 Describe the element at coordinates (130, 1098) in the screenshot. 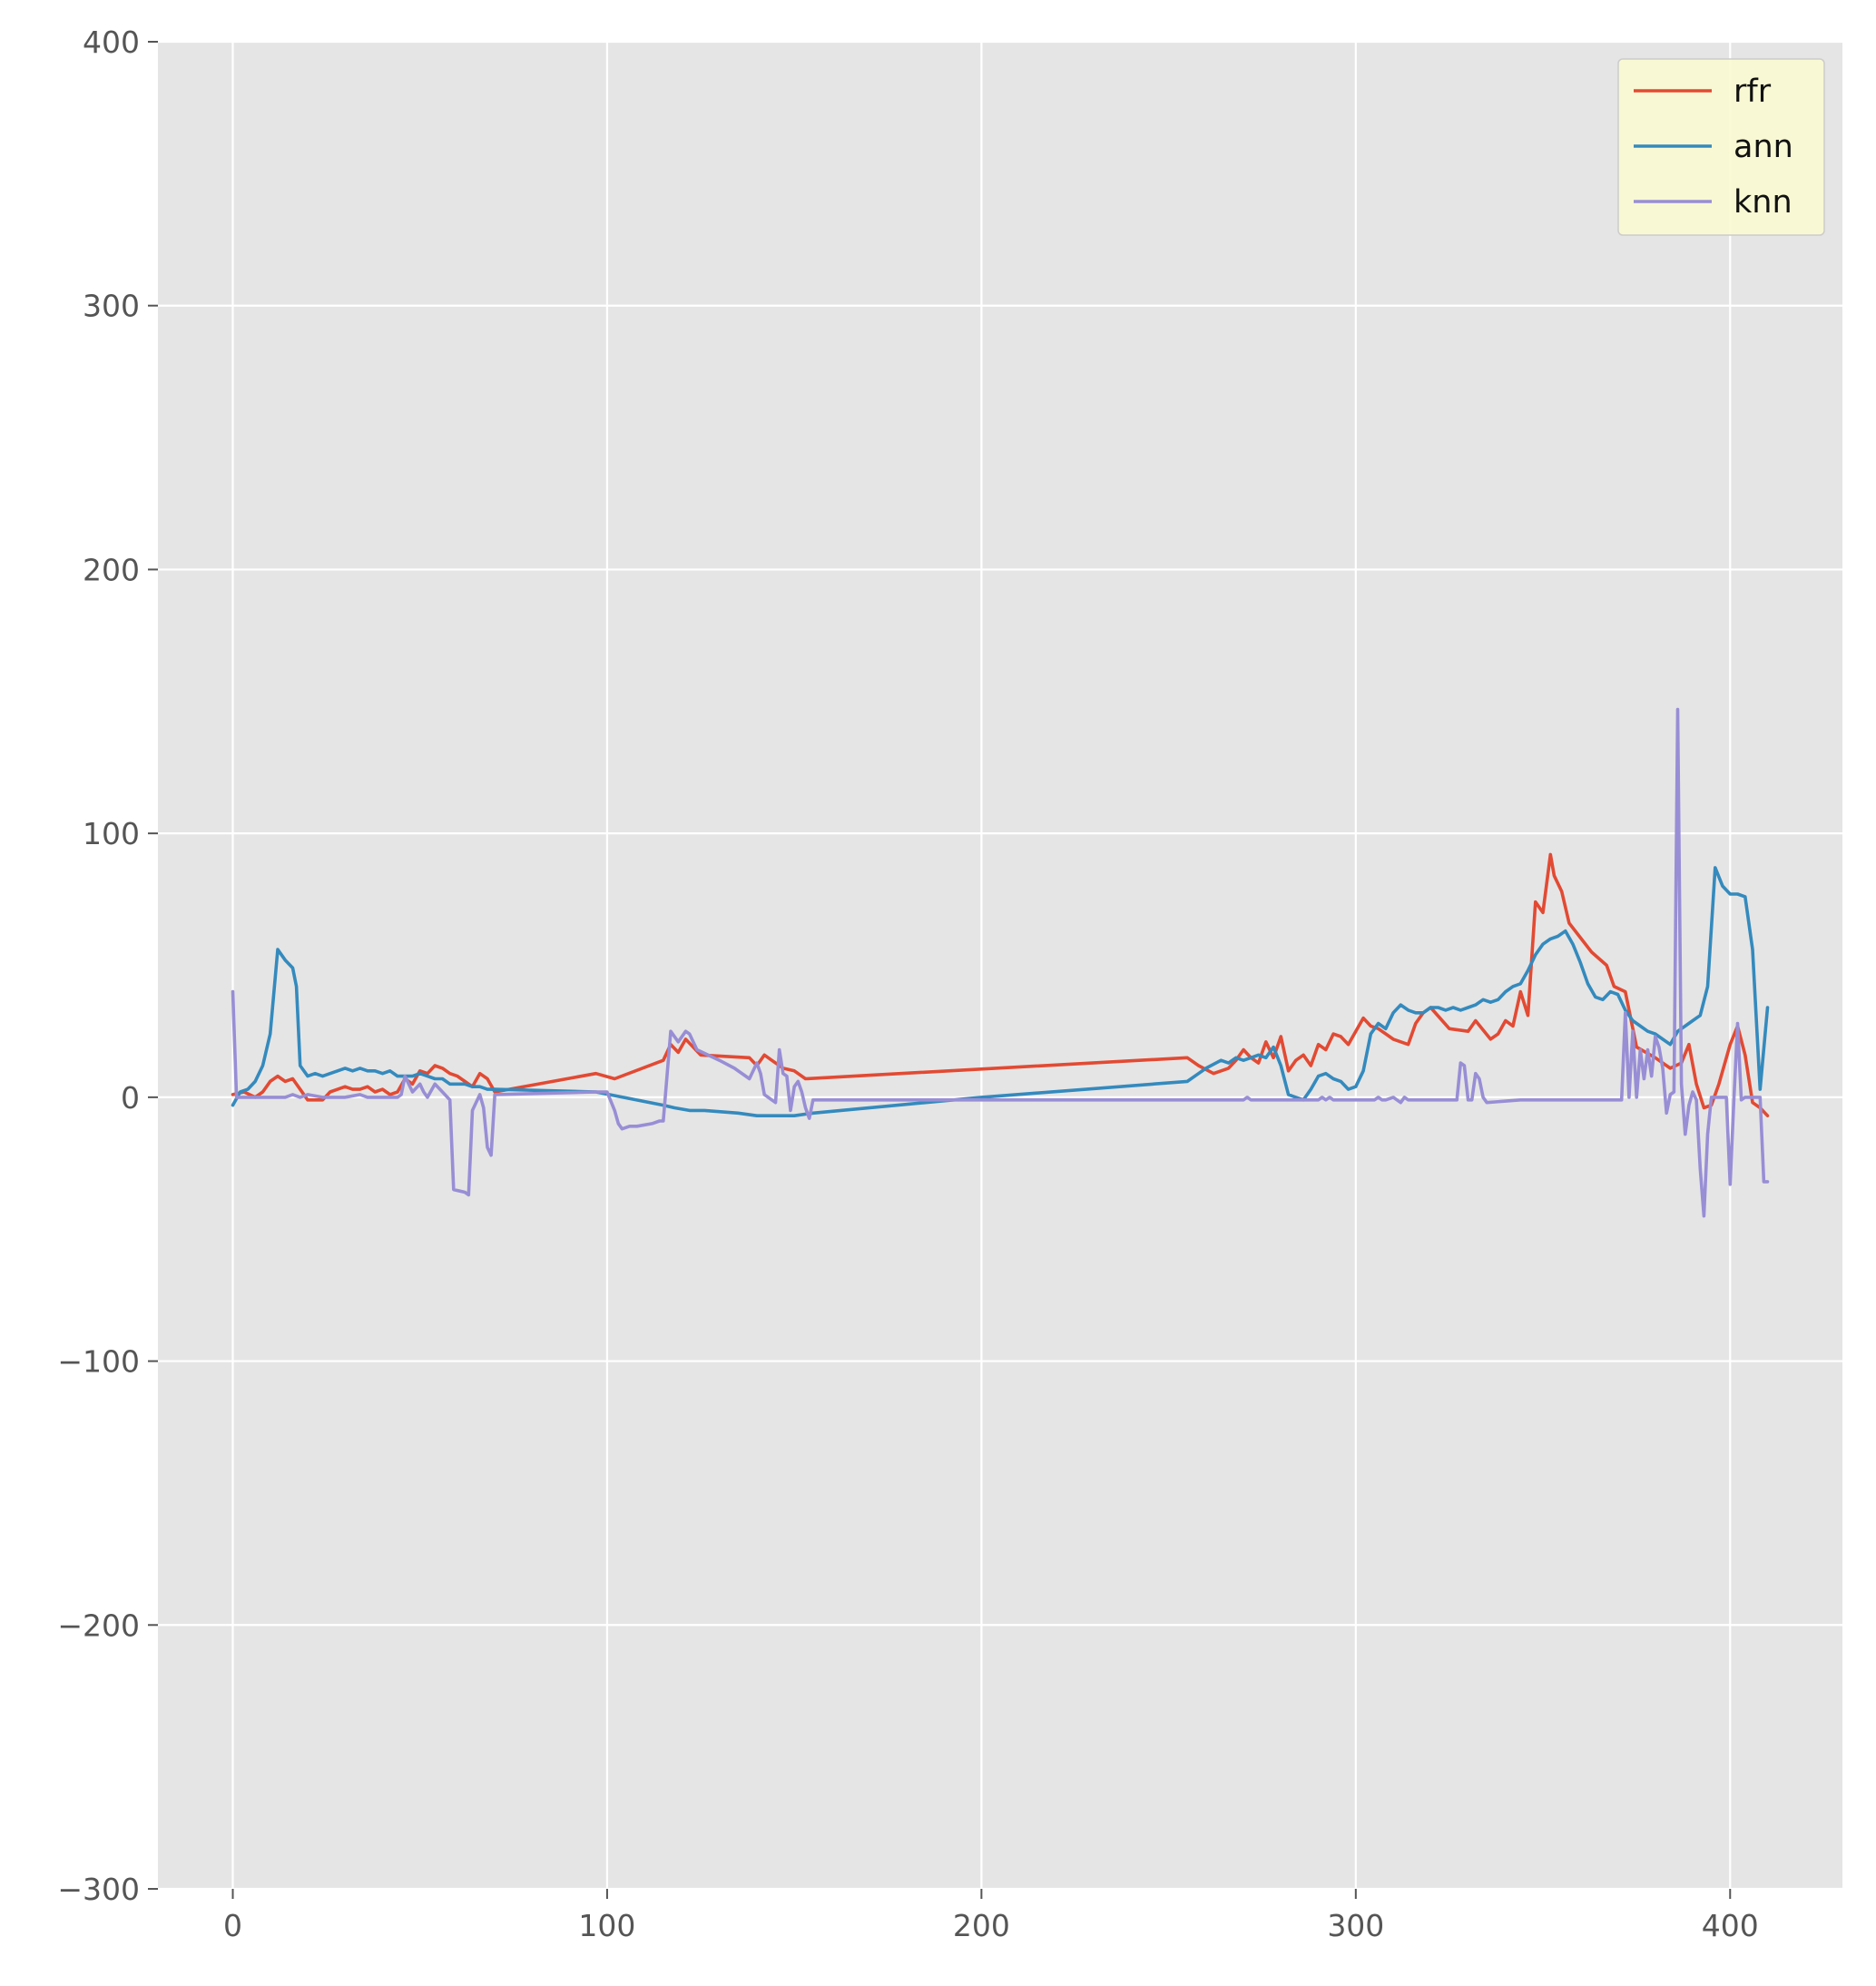

I see `y-tick-label: 0` at that location.